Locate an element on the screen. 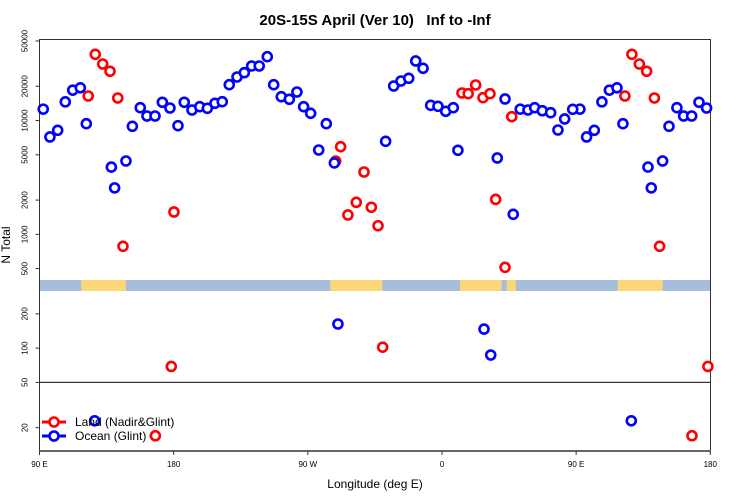 The image size is (750, 500). y-tick-label: 20000 is located at coordinates (25, 86).